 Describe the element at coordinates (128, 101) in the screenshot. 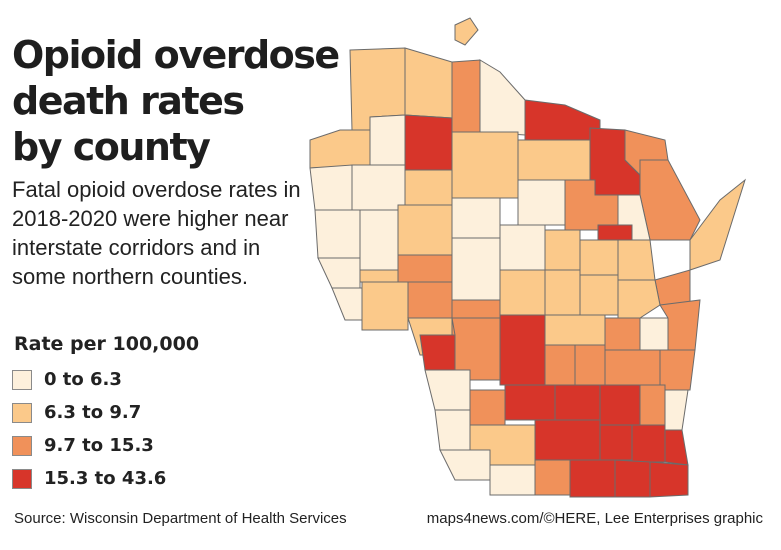

I see `title-line-2: death rates` at that location.